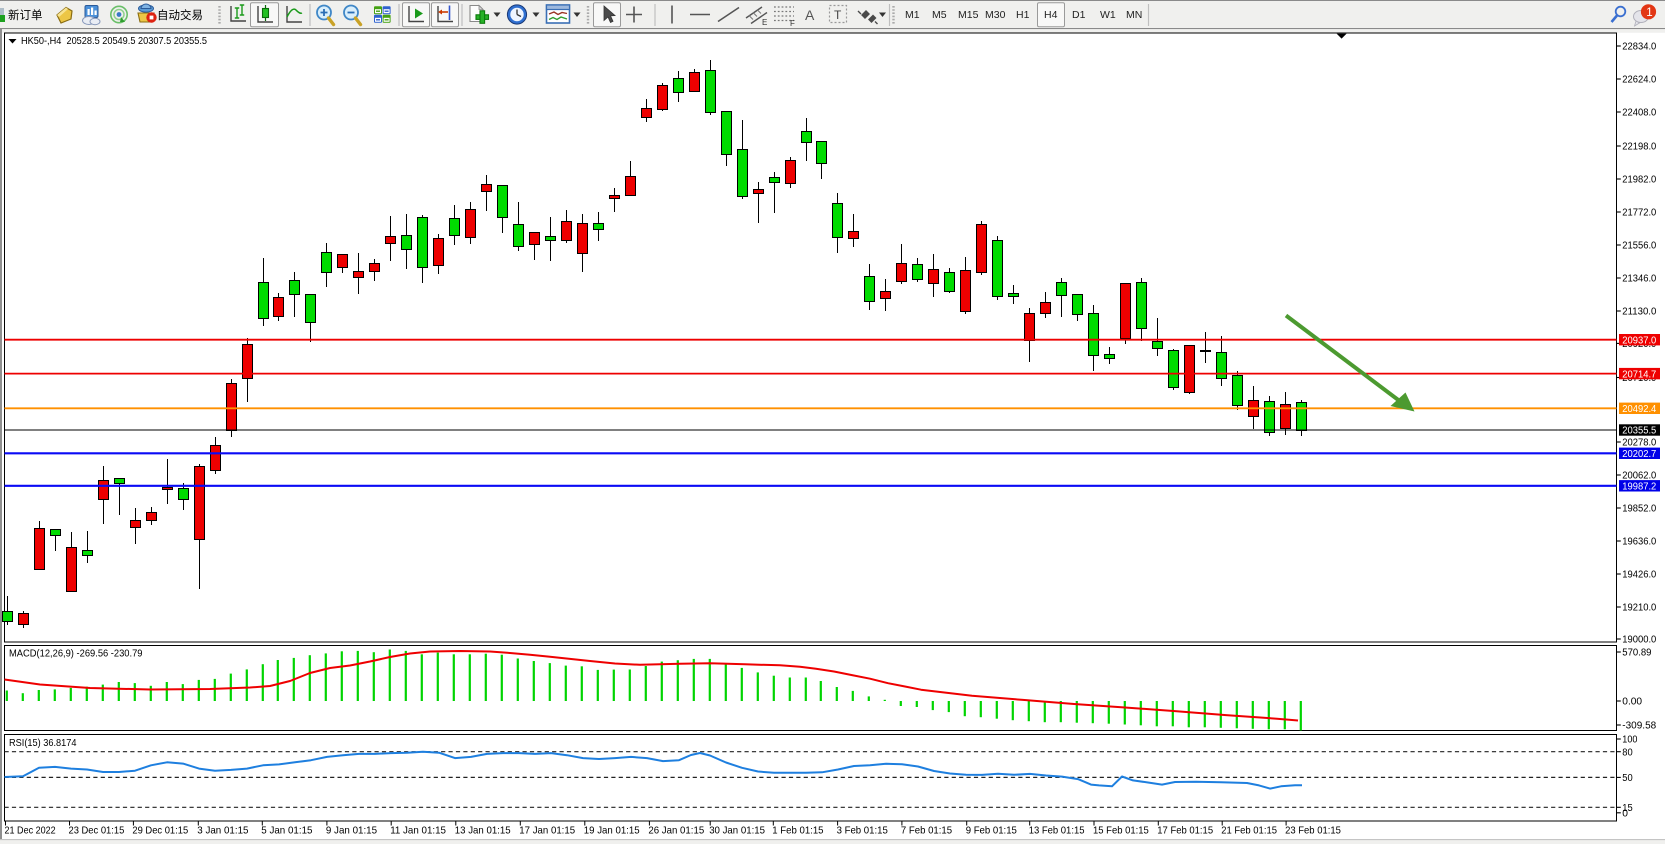  What do you see at coordinates (1627, 752) in the screenshot?
I see `svg-text: 80` at bounding box center [1627, 752].